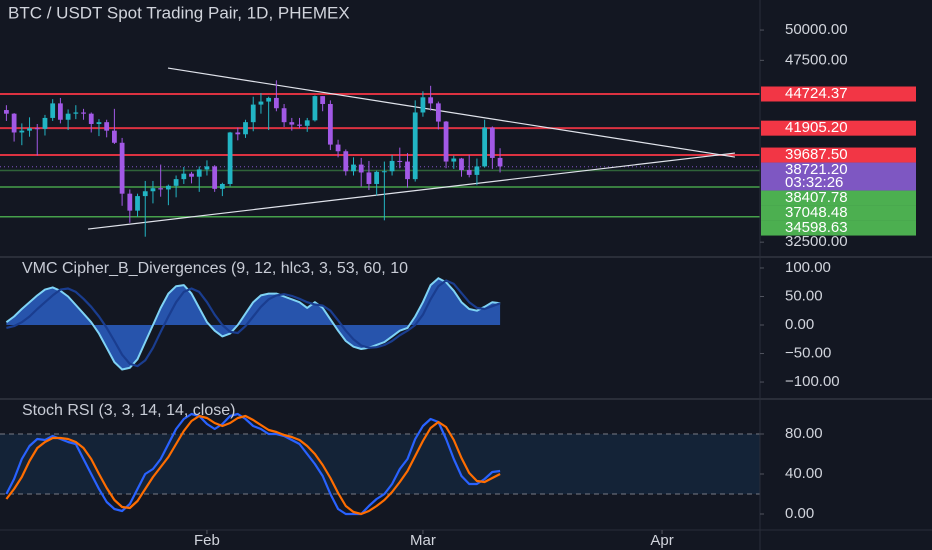 The height and width of the screenshot is (550, 932). I want to click on price-label: 37048.48, so click(816, 212).